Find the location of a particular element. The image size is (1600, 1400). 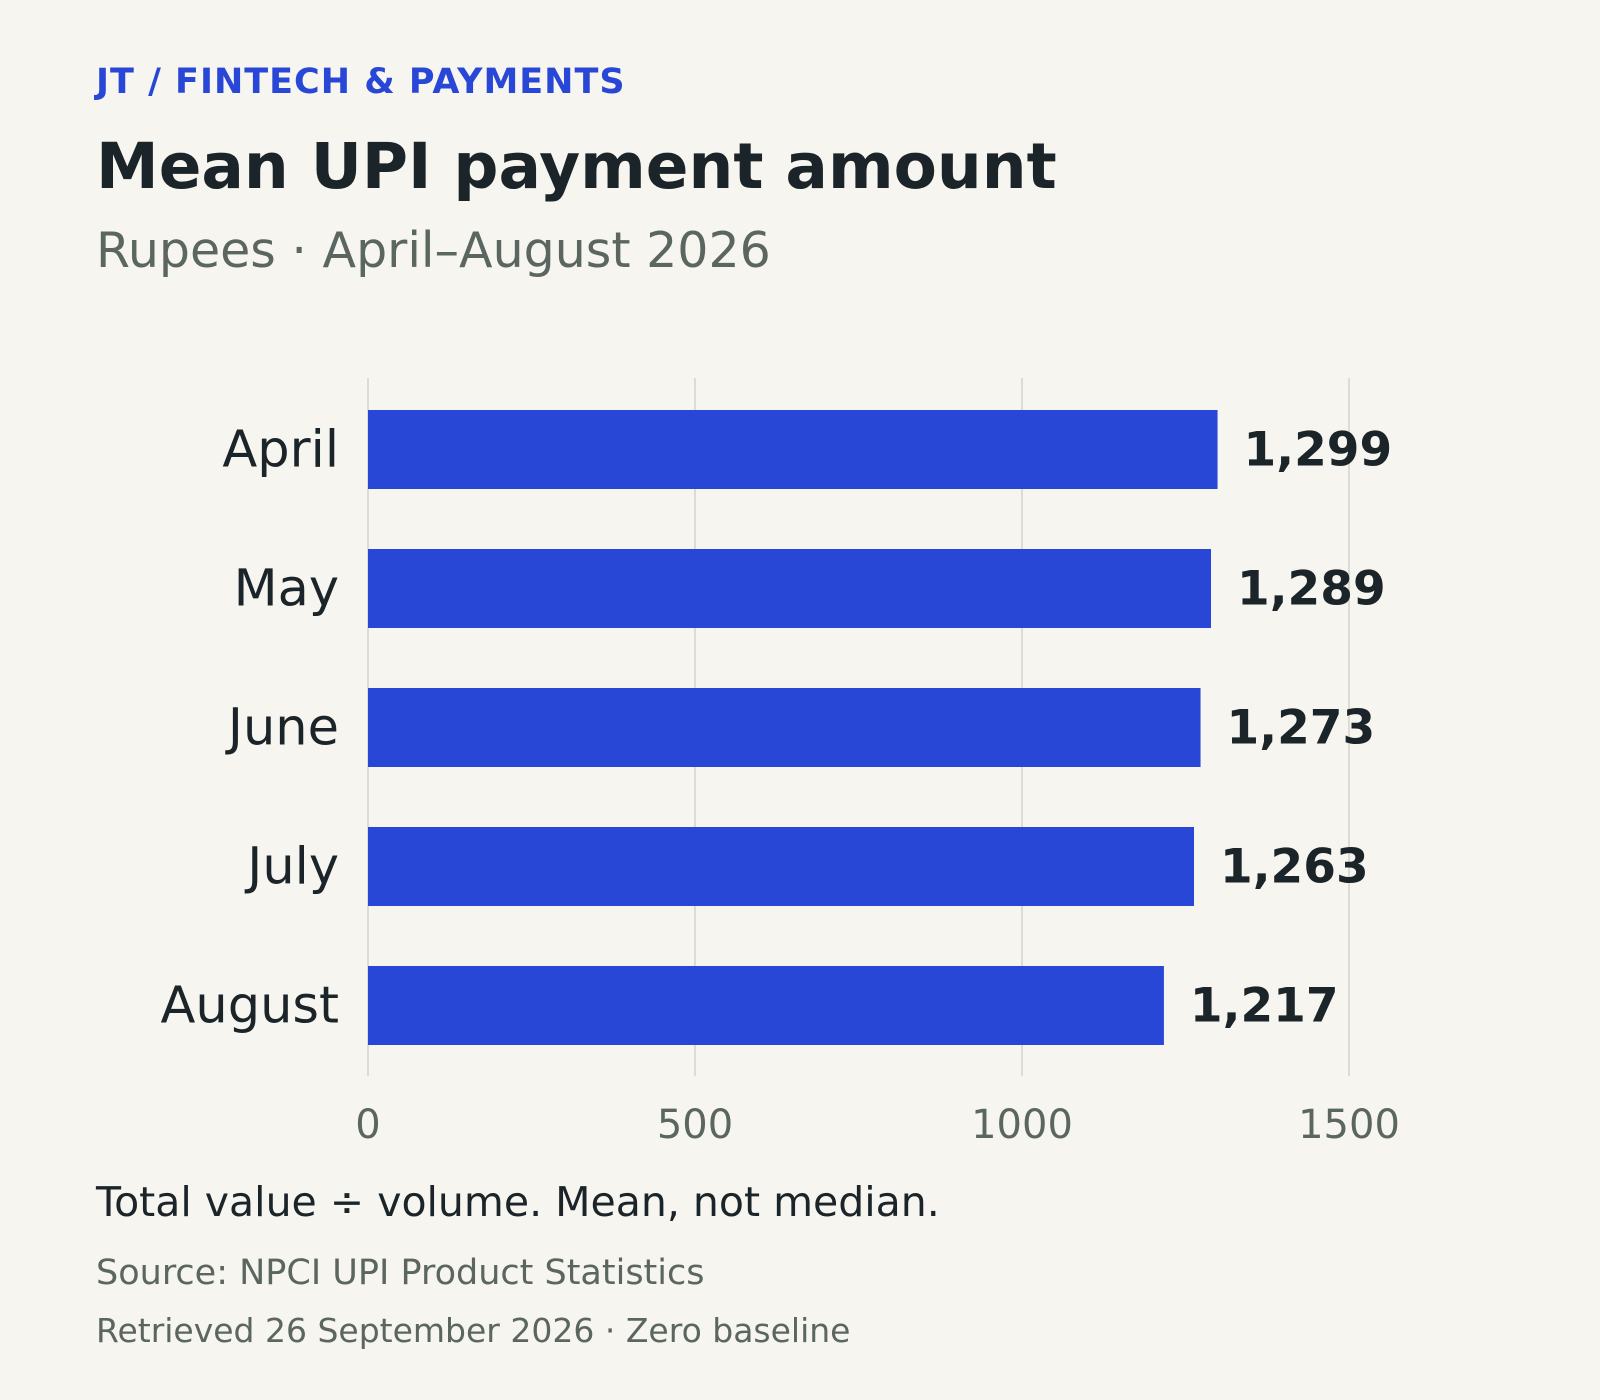

chart-subtitle: Rupees · April–August 2026 is located at coordinates (433, 250).